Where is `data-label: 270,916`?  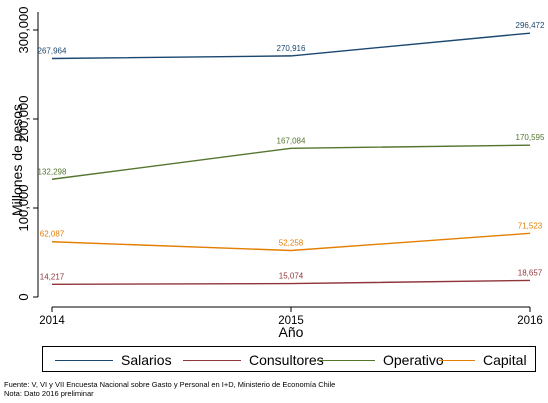
data-label: 270,916 is located at coordinates (291, 48).